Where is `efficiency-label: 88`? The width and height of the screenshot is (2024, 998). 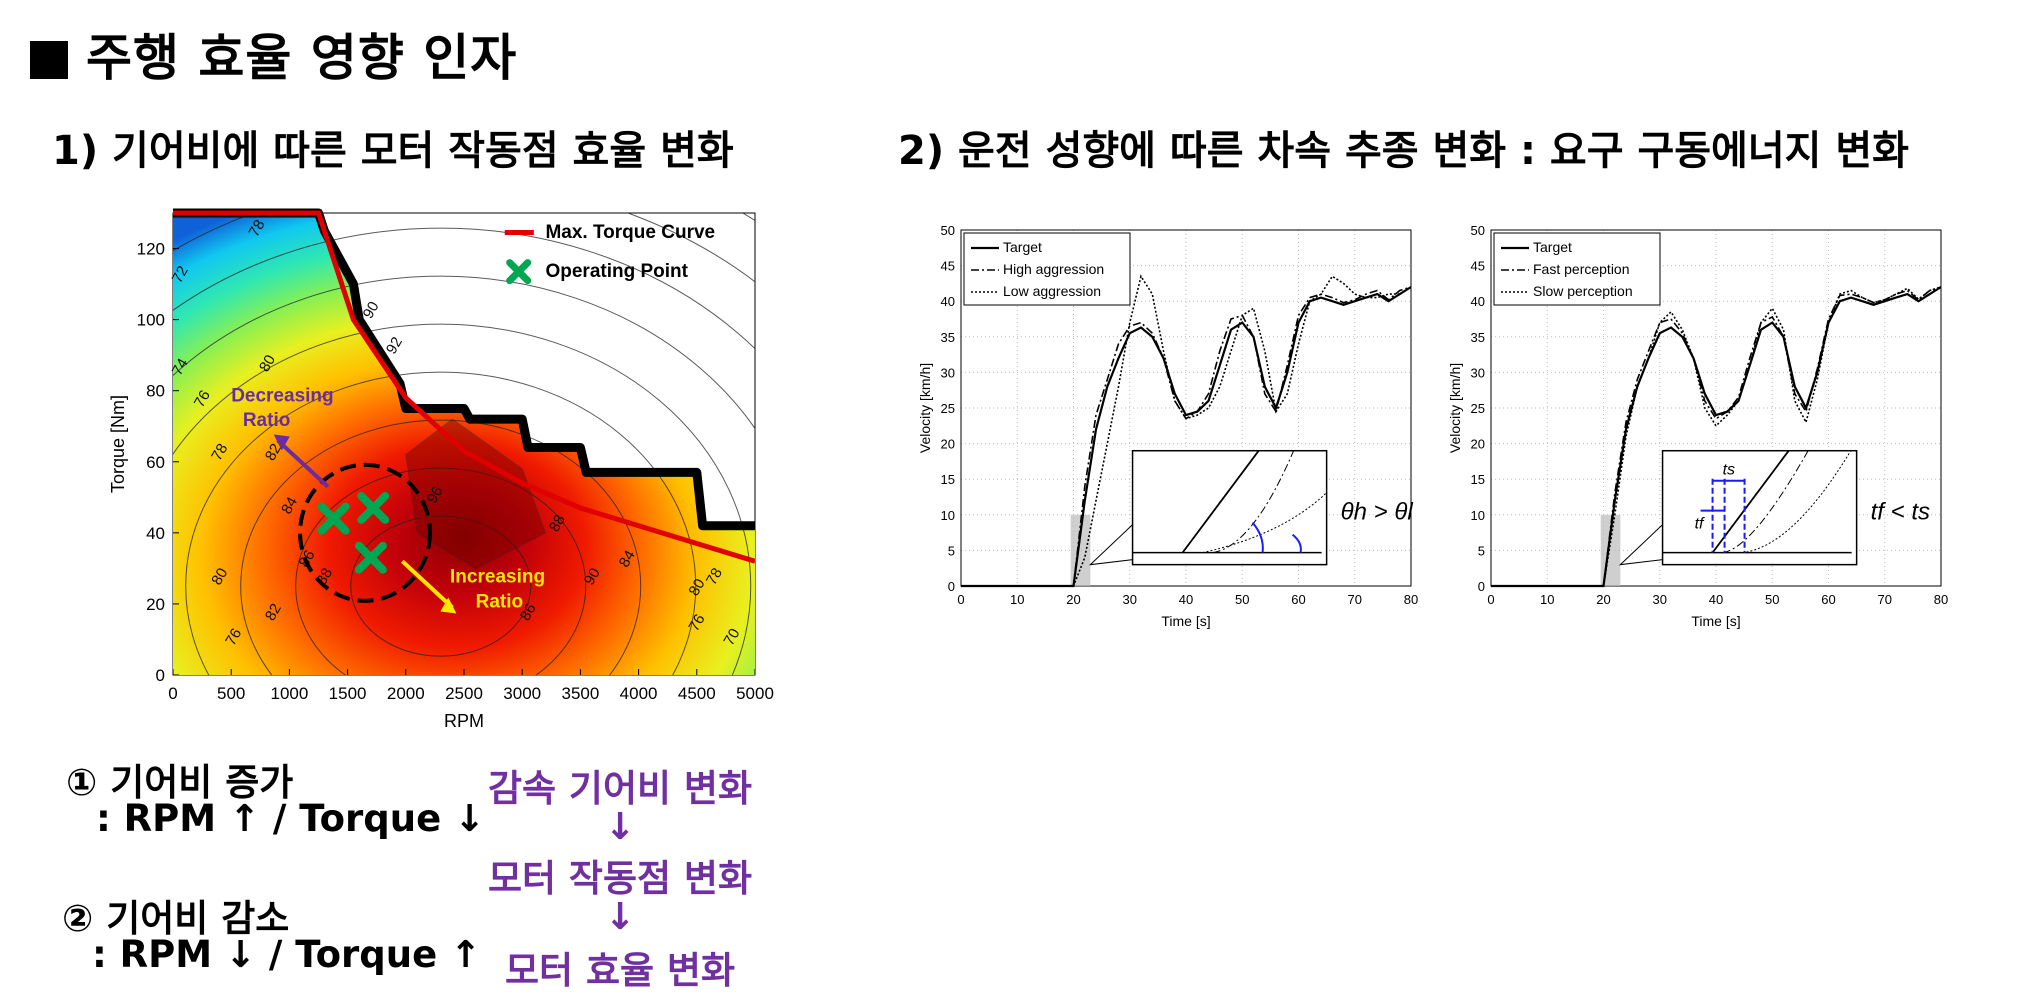
efficiency-label: 88 is located at coordinates (557, 523).